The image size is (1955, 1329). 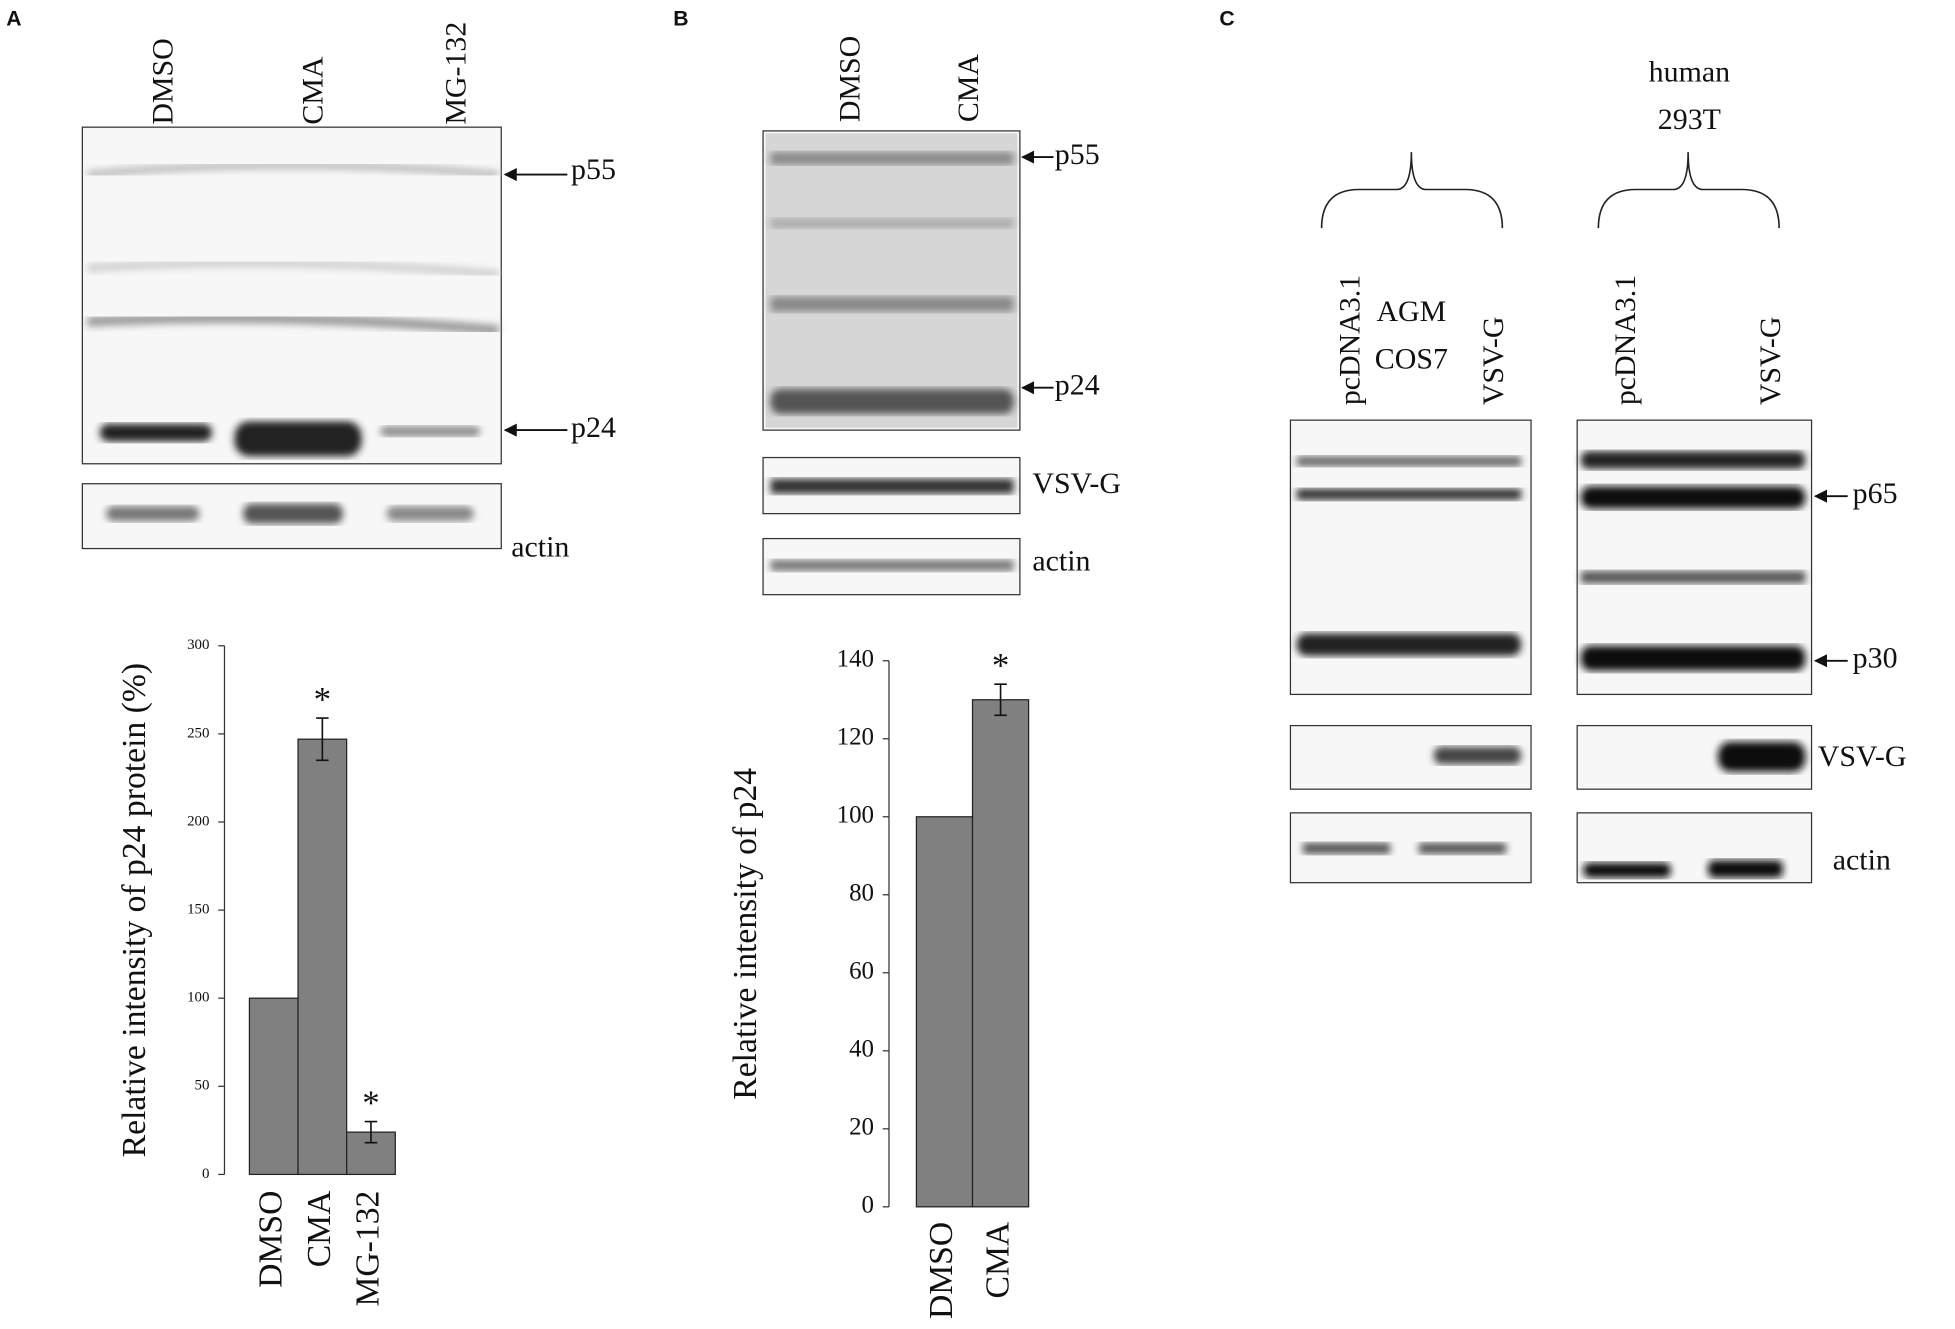 What do you see at coordinates (202, 1086) in the screenshot?
I see `y-tick-label: 50` at bounding box center [202, 1086].